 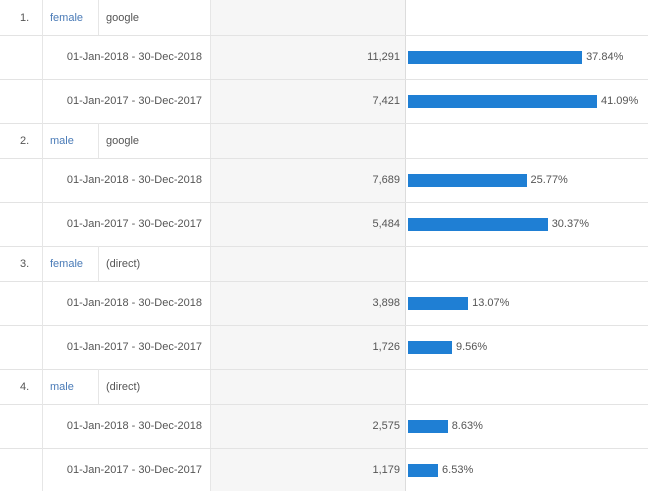 What do you see at coordinates (605, 57) in the screenshot?
I see `percent-label: 37.84%` at bounding box center [605, 57].